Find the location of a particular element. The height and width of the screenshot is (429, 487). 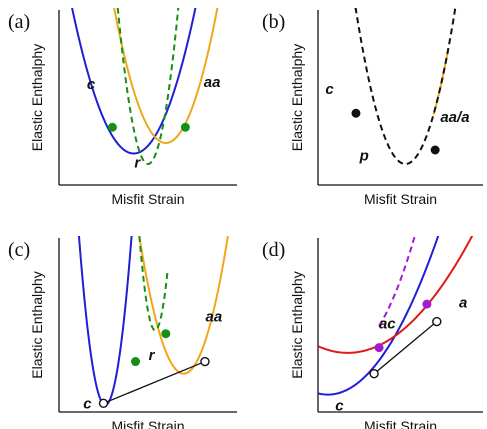

curve-label: aa/a is located at coordinates (454, 117).